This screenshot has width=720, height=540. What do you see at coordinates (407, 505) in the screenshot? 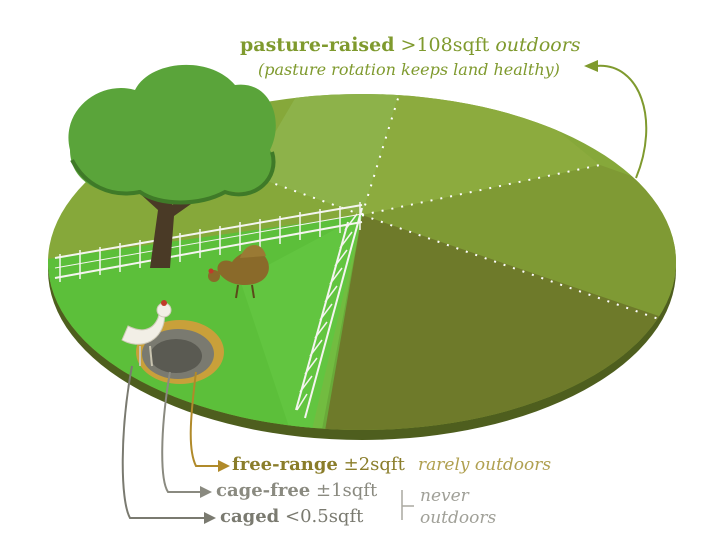
I see `never-outdoors-bracket` at bounding box center [407, 505].